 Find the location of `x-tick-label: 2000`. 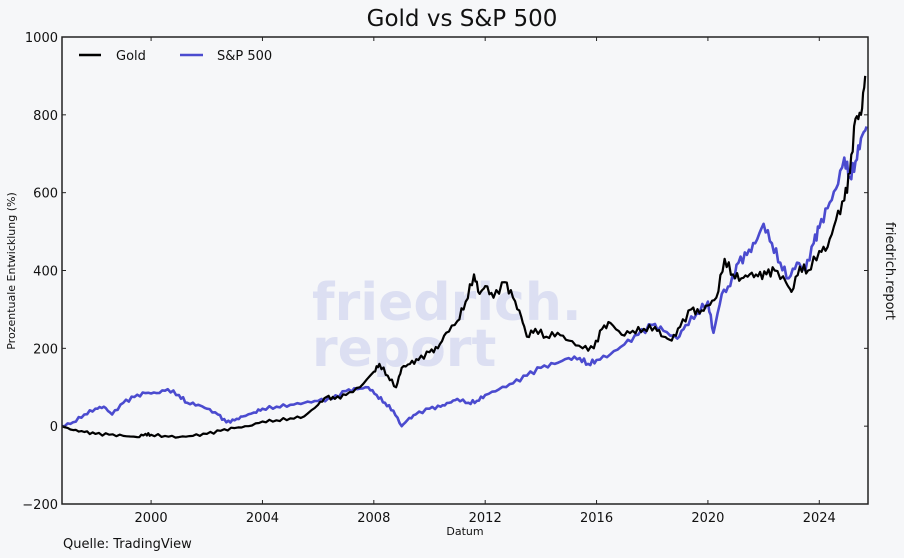

x-tick-label: 2000 is located at coordinates (151, 518).